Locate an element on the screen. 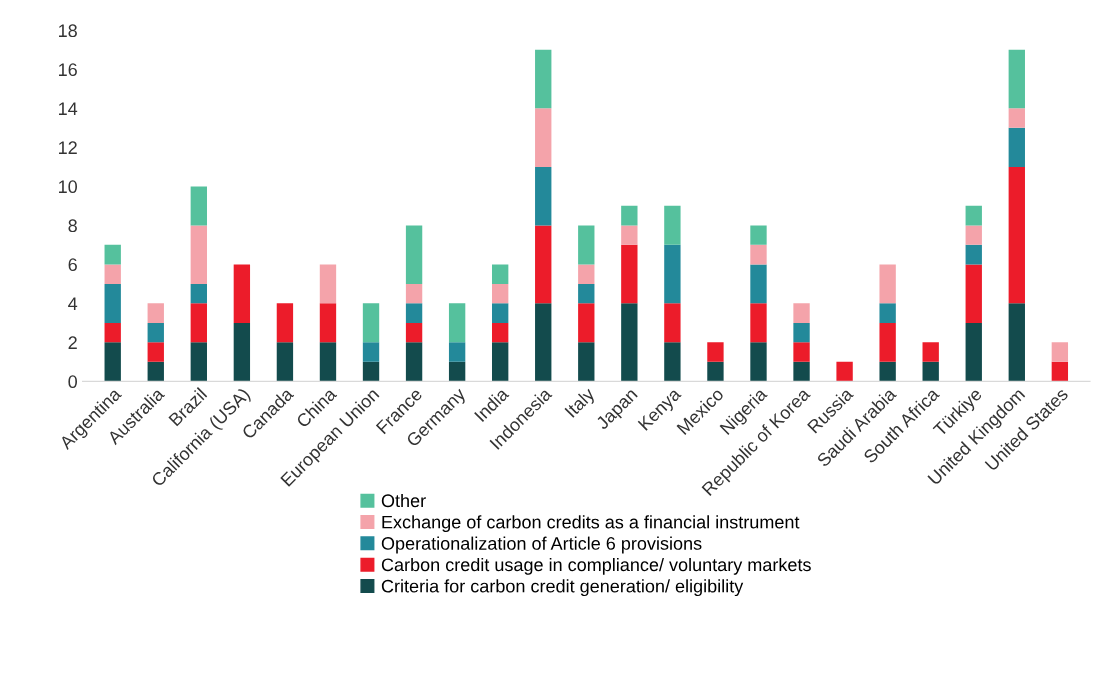 This screenshot has height=675, width=1101. x-tick-label: Italy is located at coordinates (581, 403).